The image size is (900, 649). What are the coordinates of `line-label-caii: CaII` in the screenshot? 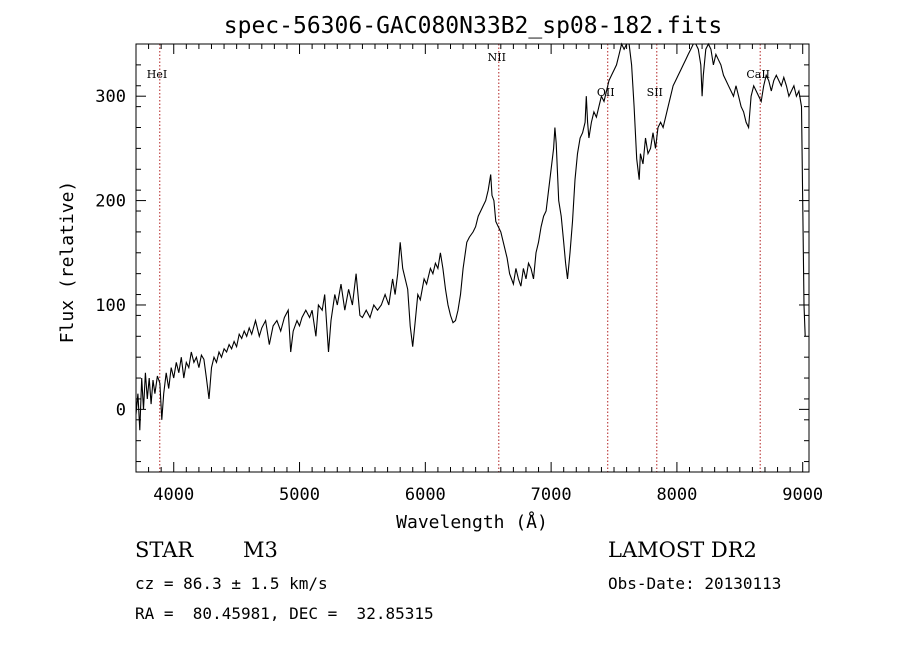 It's located at (758, 74).